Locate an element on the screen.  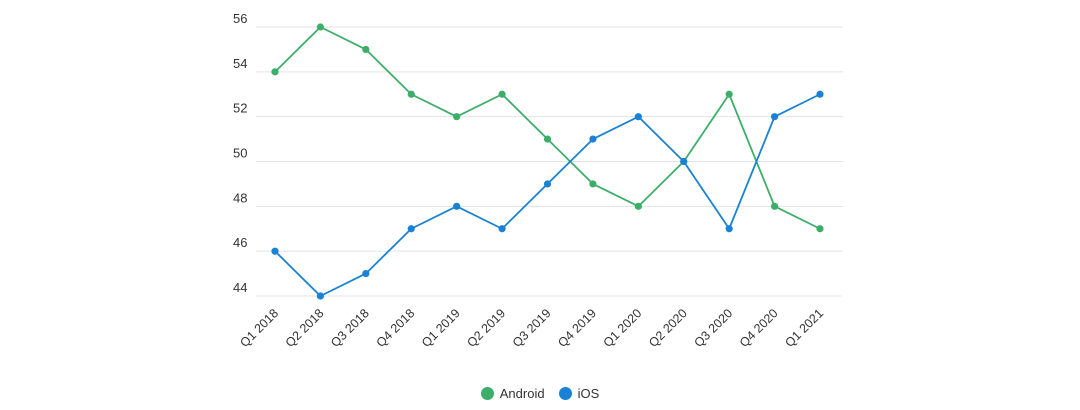
y-tick-label: 44 is located at coordinates (240, 287).